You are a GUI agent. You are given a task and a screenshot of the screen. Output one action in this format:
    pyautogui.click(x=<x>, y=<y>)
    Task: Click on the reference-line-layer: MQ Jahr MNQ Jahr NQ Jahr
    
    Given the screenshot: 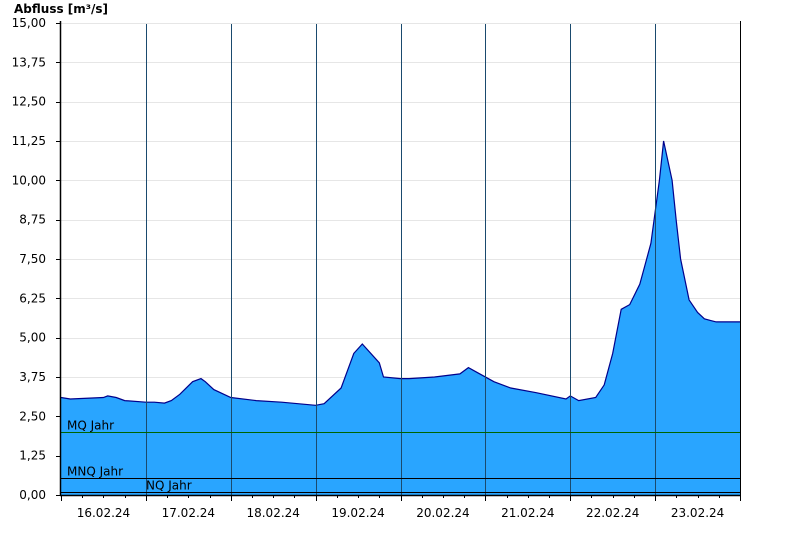 What is the action you would take?
    pyautogui.click(x=400, y=456)
    